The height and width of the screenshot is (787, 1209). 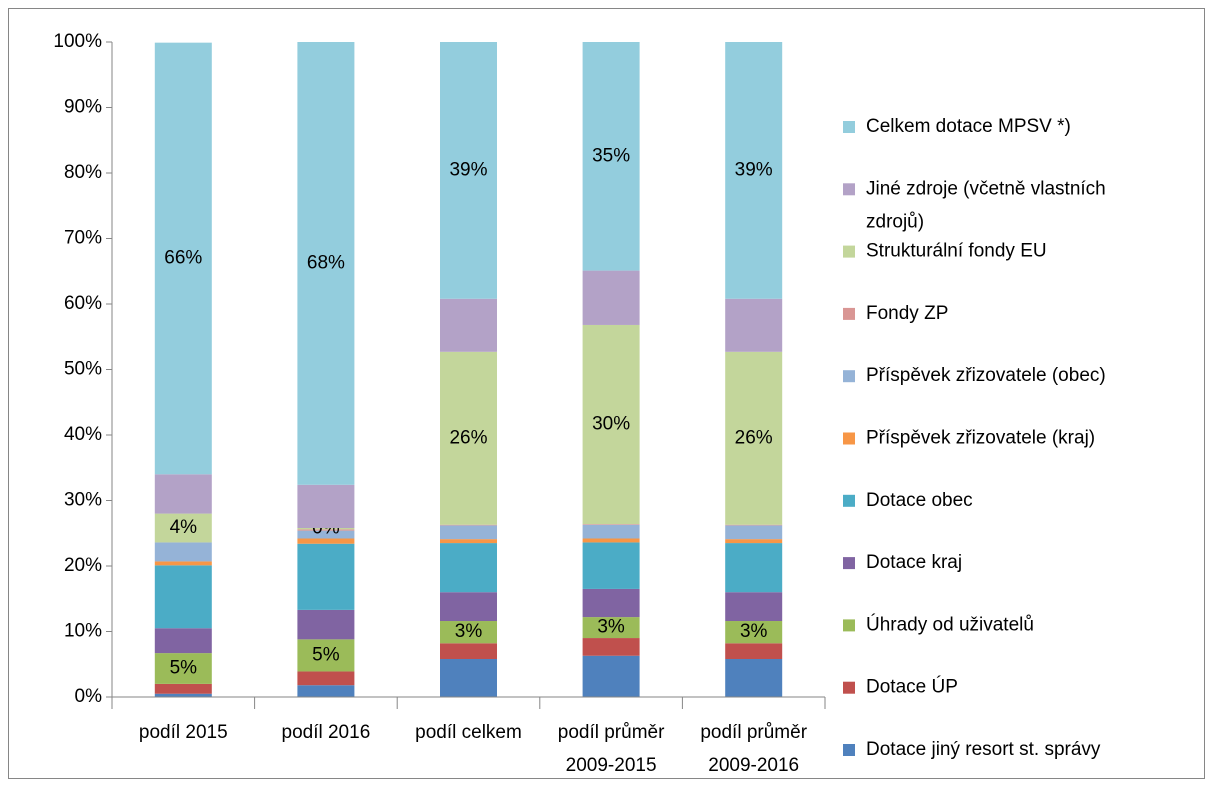 I want to click on data-label: 68%, so click(x=326, y=262).